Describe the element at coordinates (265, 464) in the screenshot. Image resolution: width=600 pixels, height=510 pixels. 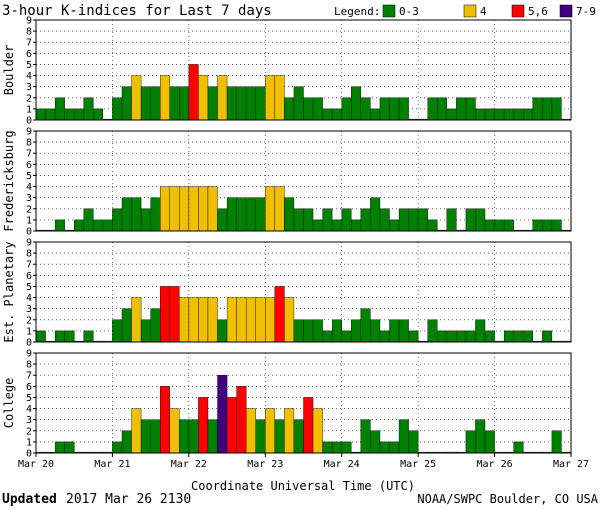
I see `x-tick-label: Mar 23` at that location.